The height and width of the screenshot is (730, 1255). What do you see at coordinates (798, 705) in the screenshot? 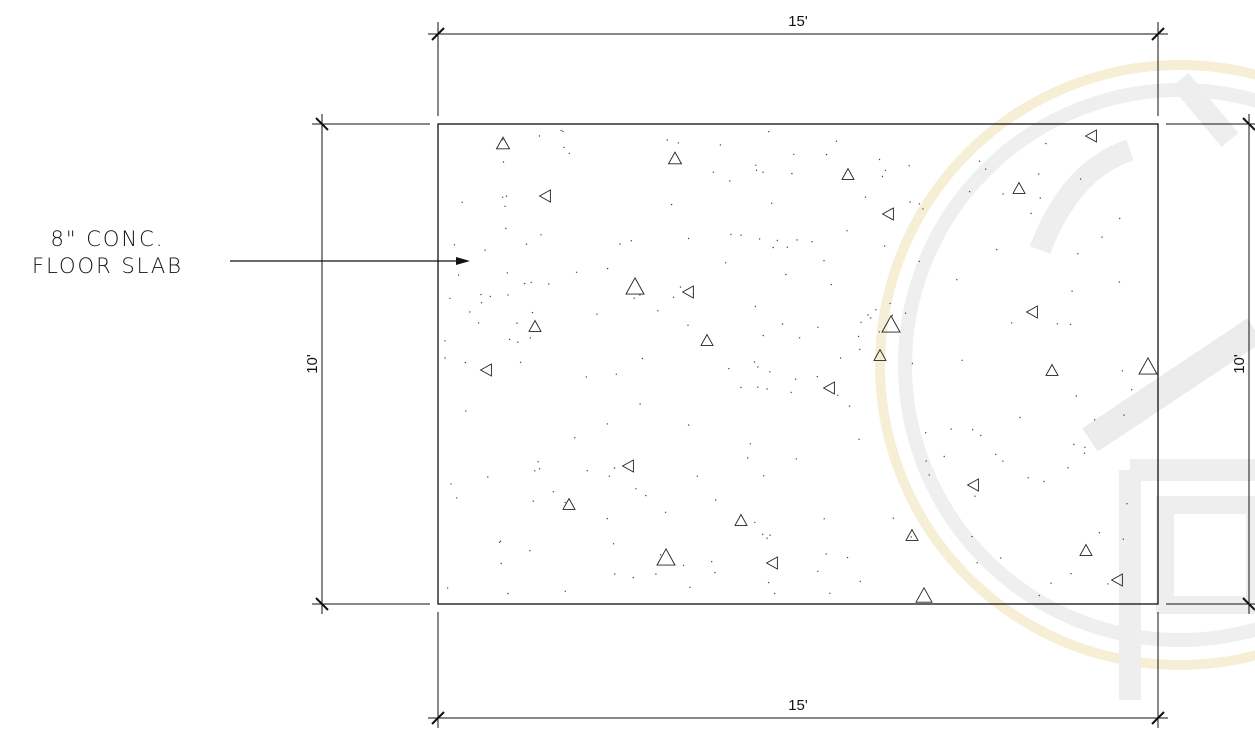
I see `dimension-bottom-label: 15'` at bounding box center [798, 705].